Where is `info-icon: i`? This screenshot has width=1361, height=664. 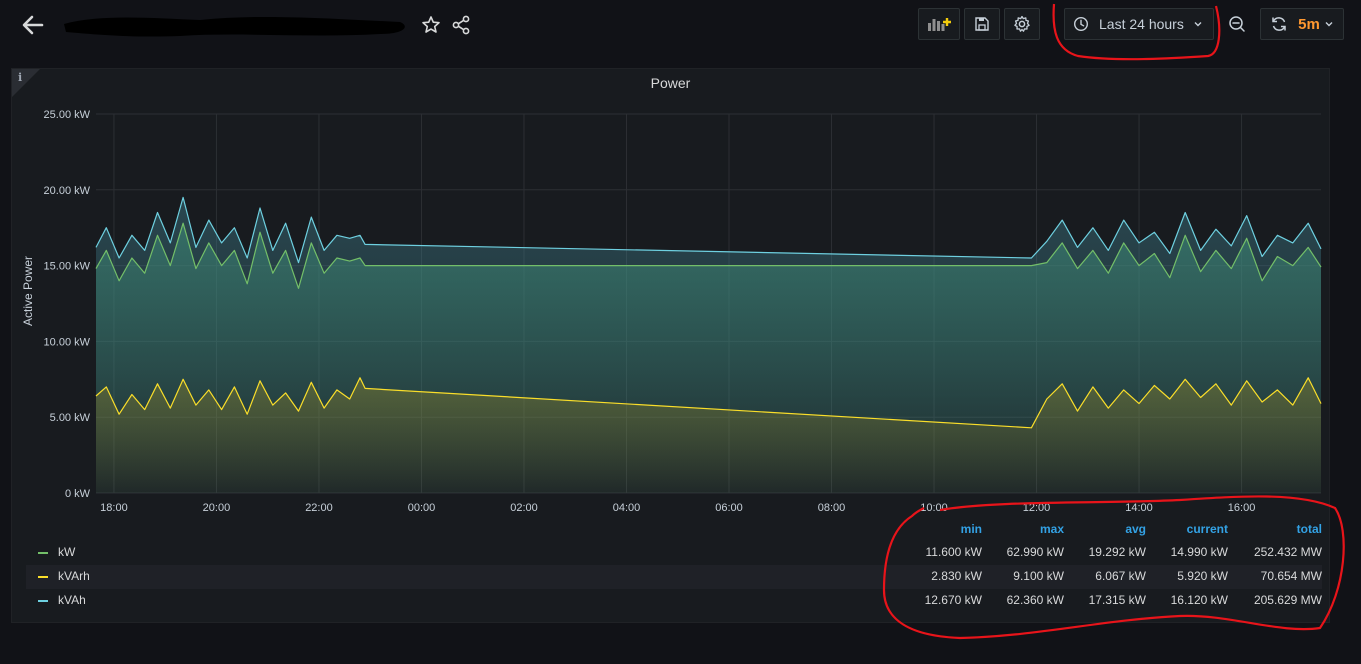
info-icon: i is located at coordinates (20, 77).